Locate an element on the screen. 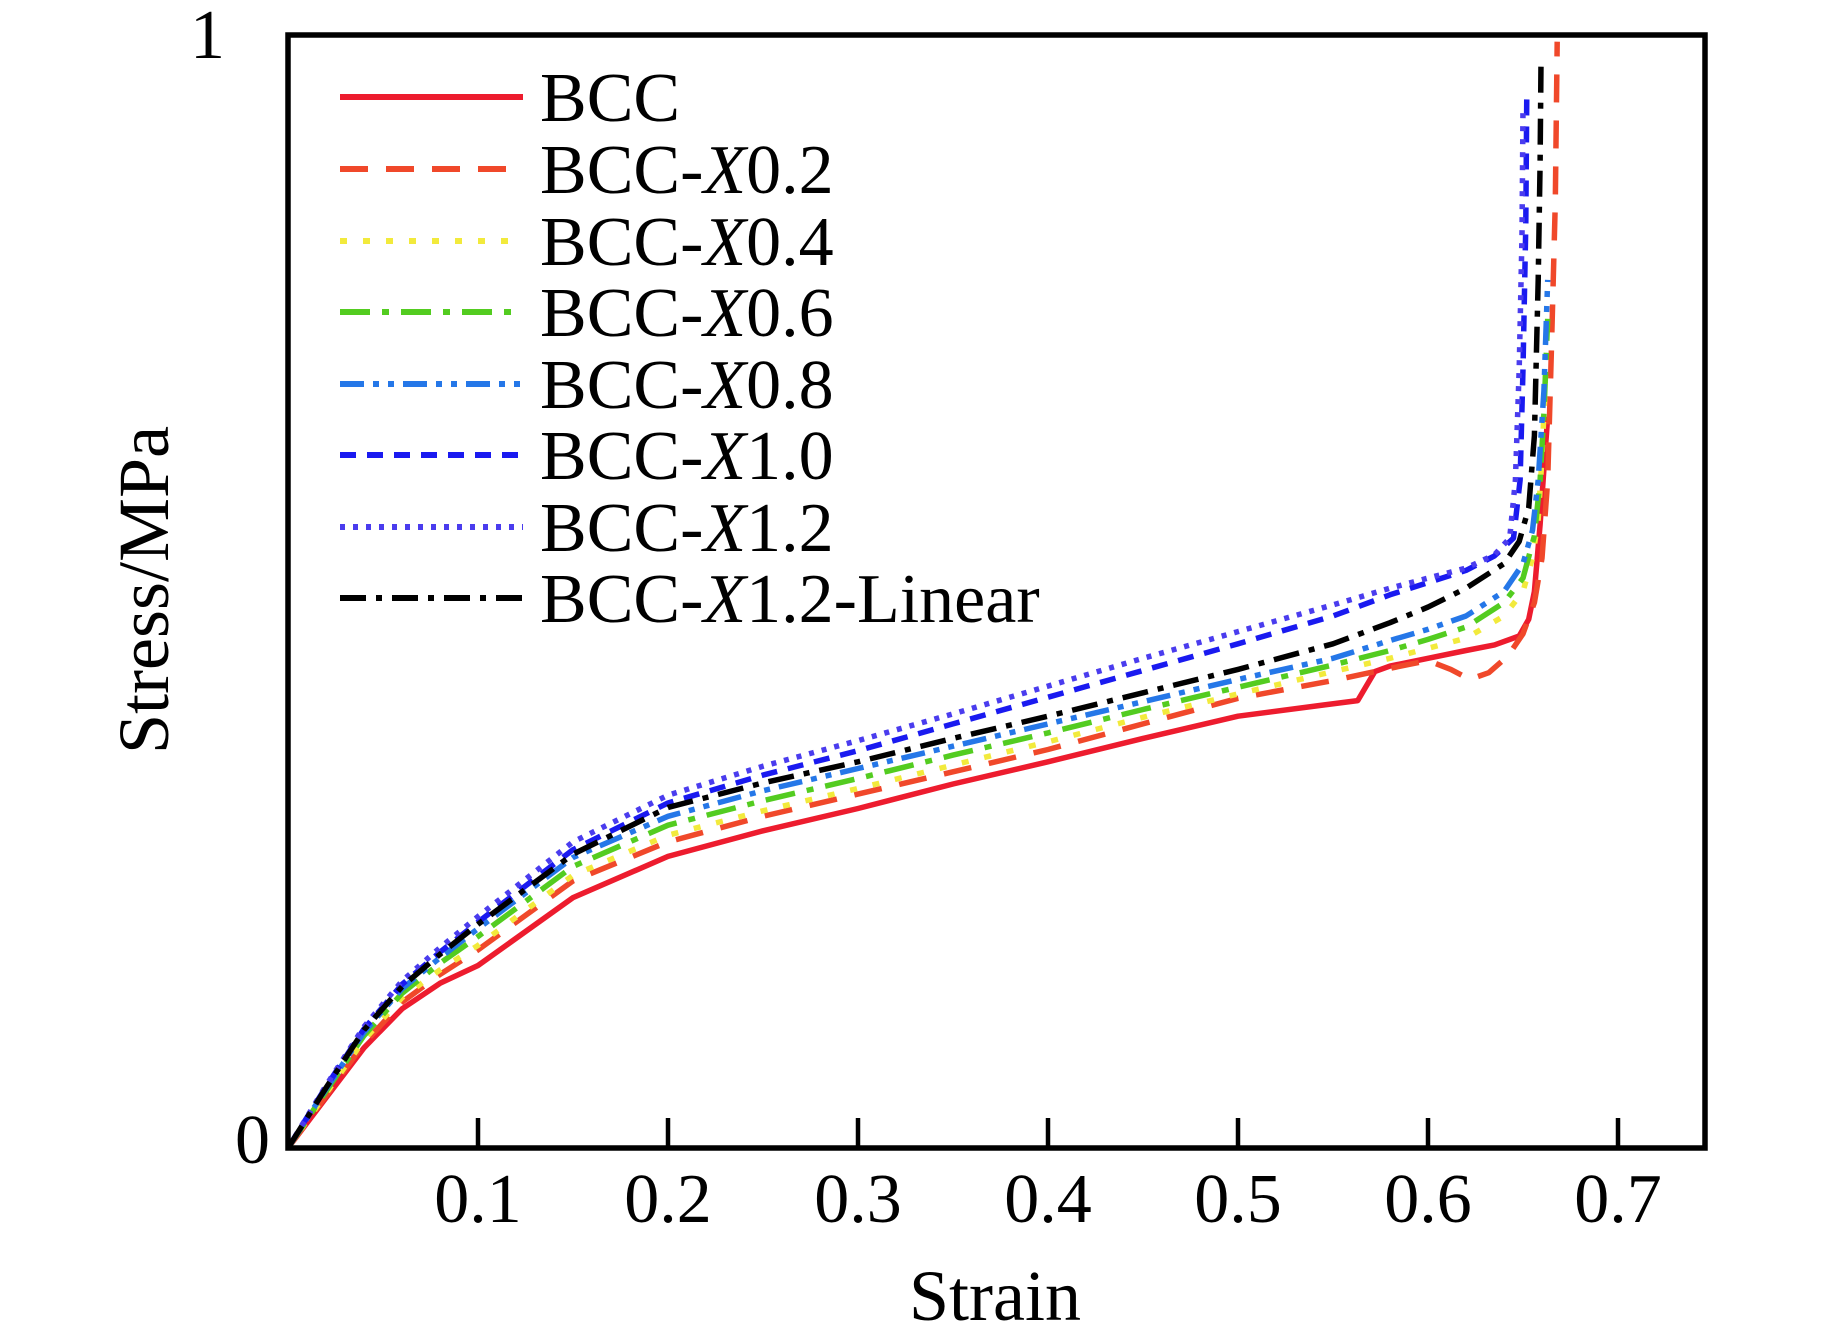  legend-item-bcc-x0.4: BCC-X0.4 is located at coordinates (587, 242).